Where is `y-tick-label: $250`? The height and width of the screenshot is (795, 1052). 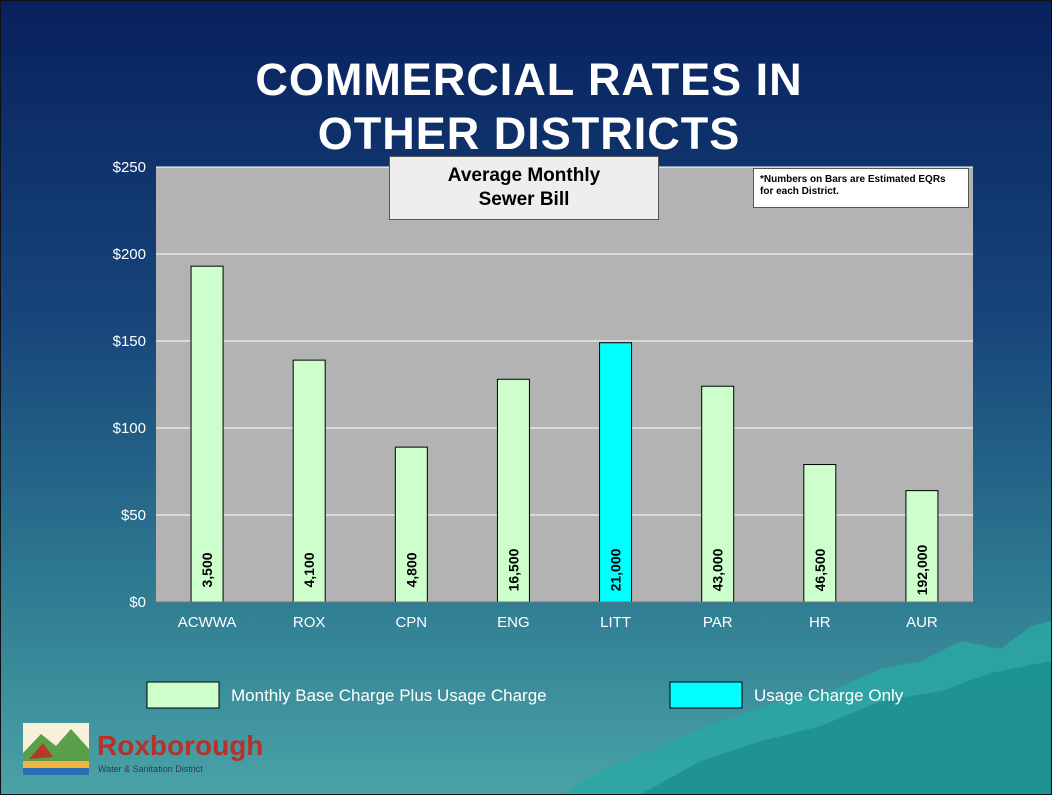 y-tick-label: $250 is located at coordinates (129, 167).